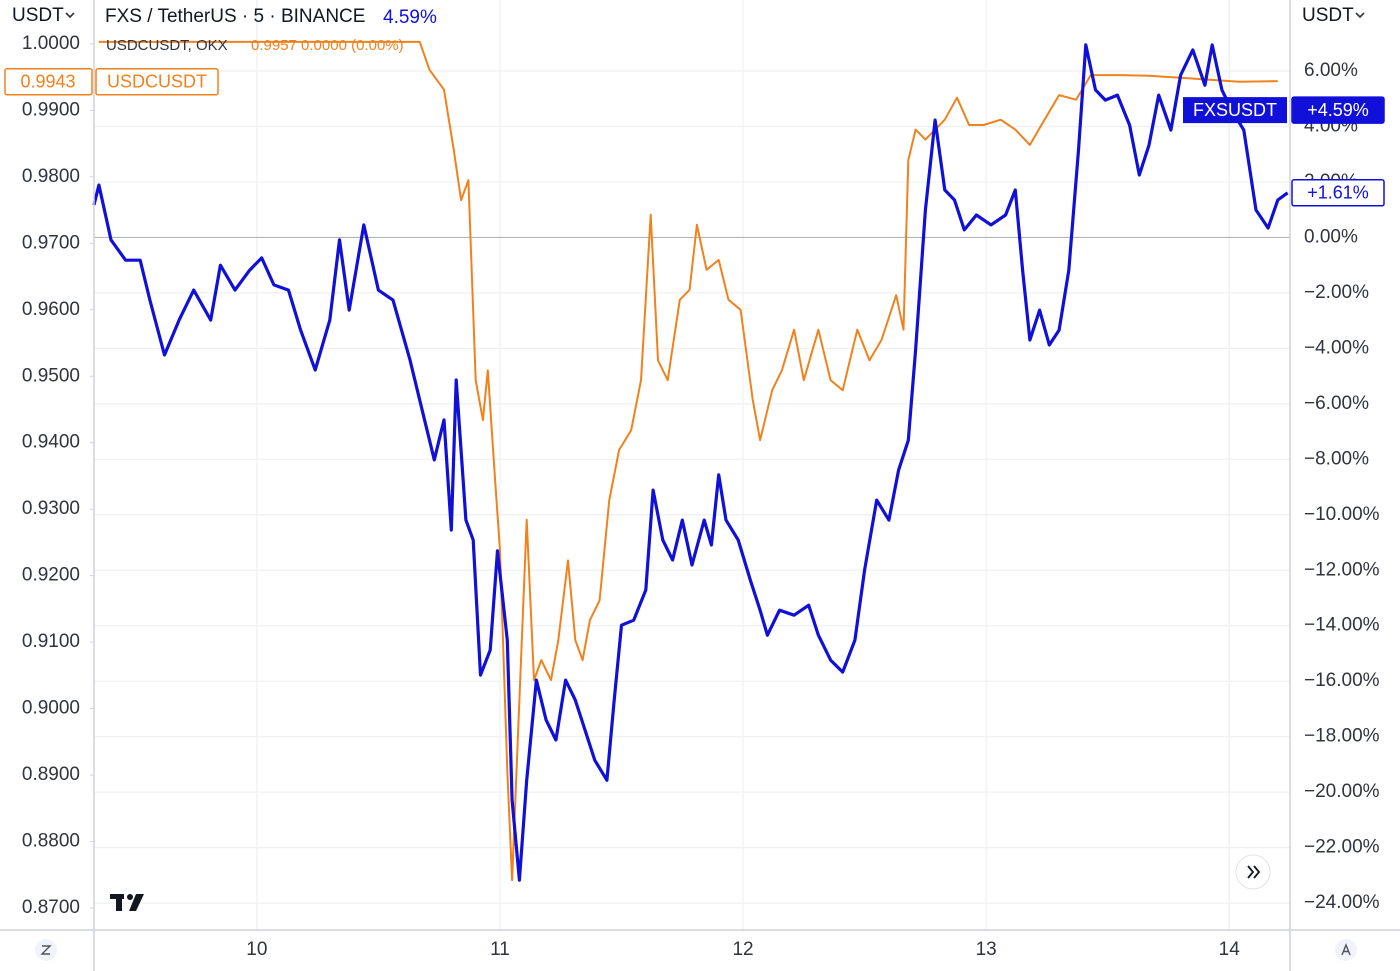  What do you see at coordinates (51, 907) in the screenshot?
I see `y-tick-label: 0.8700` at bounding box center [51, 907].